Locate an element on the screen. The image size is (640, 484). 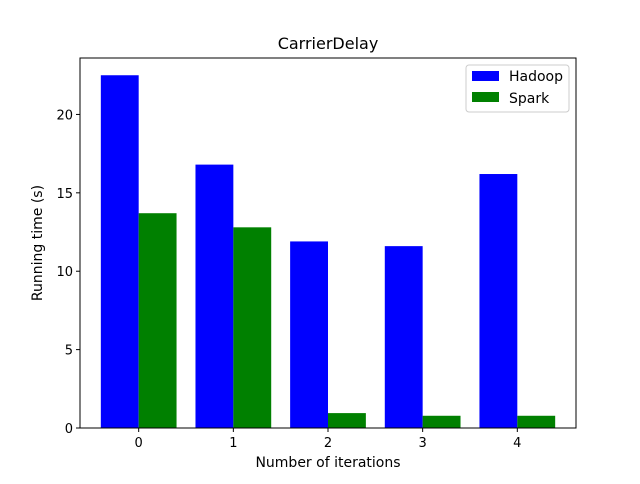
x-tick-label: 2 is located at coordinates (328, 443).